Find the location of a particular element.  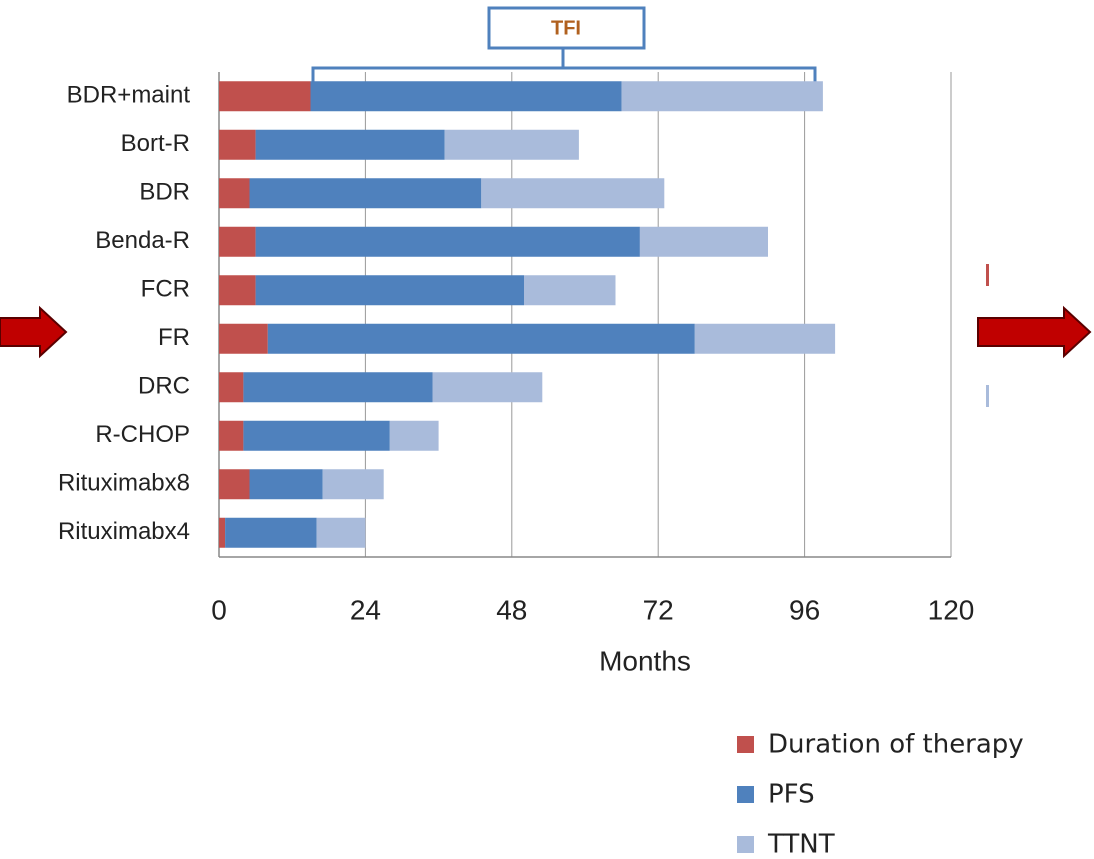

legend-label: TTNT is located at coordinates (801, 844).